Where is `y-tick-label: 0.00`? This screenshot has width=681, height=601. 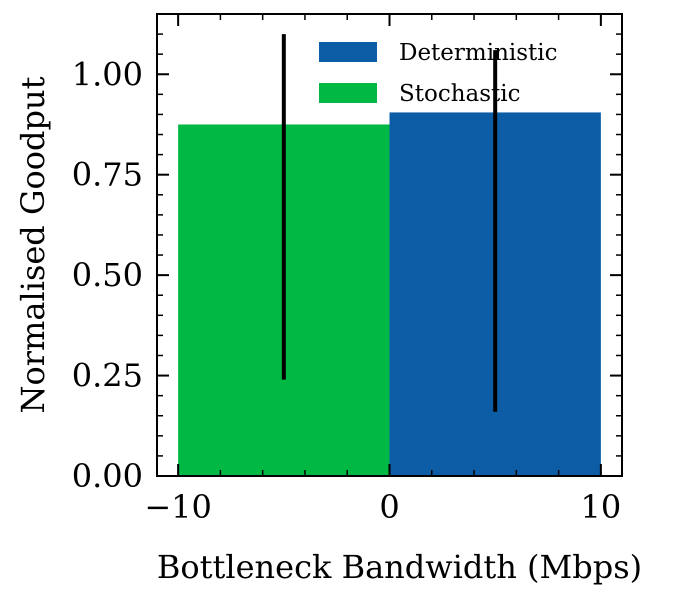 y-tick-label: 0.00 is located at coordinates (107, 476).